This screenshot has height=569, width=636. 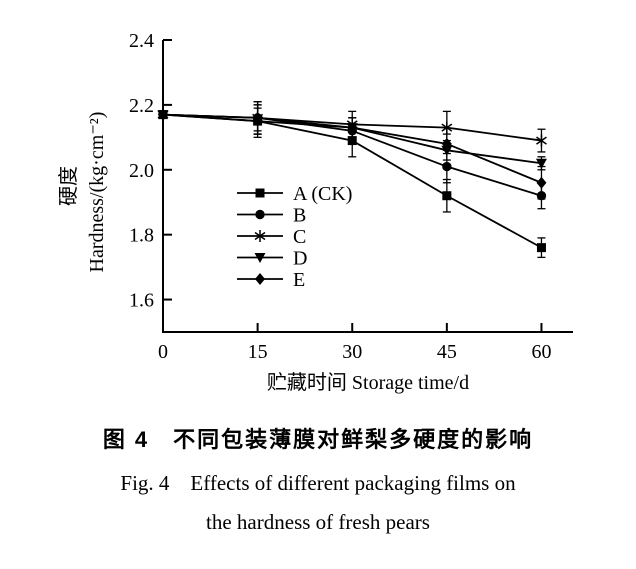 What do you see at coordinates (141, 171) in the screenshot?
I see `y-tick-label: 2.0` at bounding box center [141, 171].